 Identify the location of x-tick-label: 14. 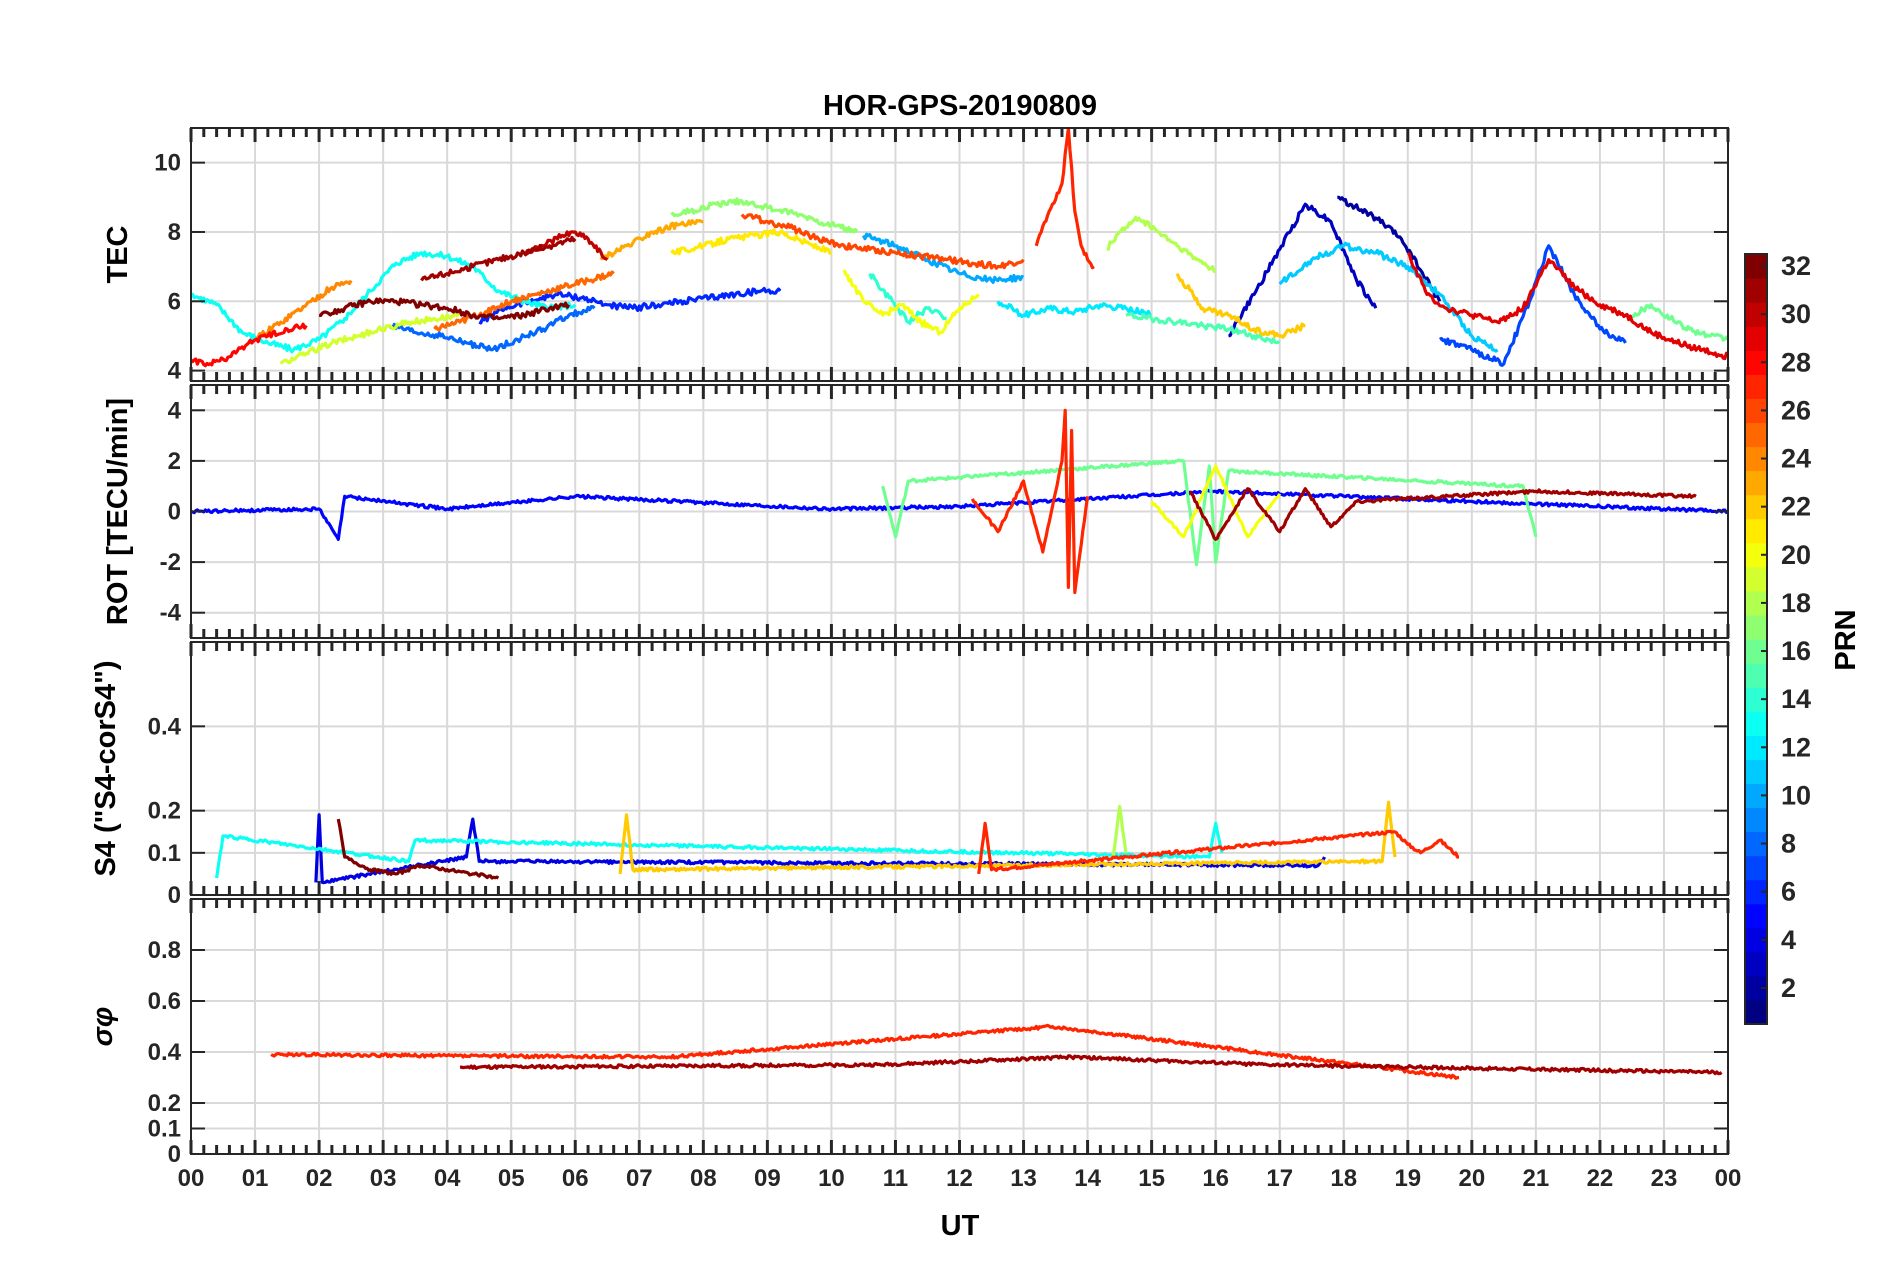
(1087, 1178).